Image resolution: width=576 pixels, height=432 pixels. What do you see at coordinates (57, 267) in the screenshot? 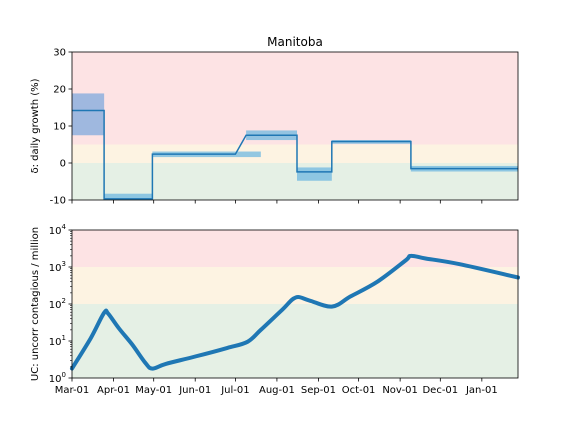
I see `contagious-y-tick-label: 10³` at bounding box center [57, 267].